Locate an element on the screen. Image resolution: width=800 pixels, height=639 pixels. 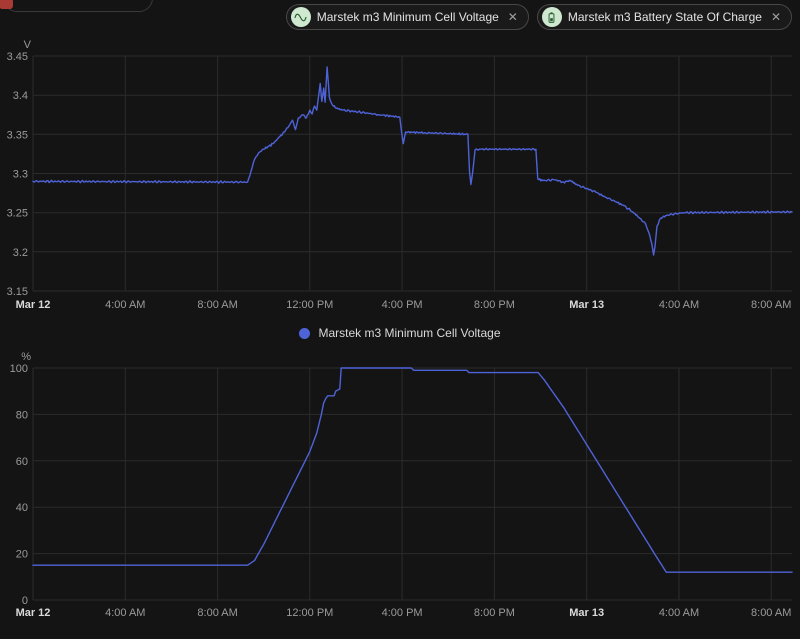
chip-label: Marstek m3 Battery State Of Charge is located at coordinates (664, 17).